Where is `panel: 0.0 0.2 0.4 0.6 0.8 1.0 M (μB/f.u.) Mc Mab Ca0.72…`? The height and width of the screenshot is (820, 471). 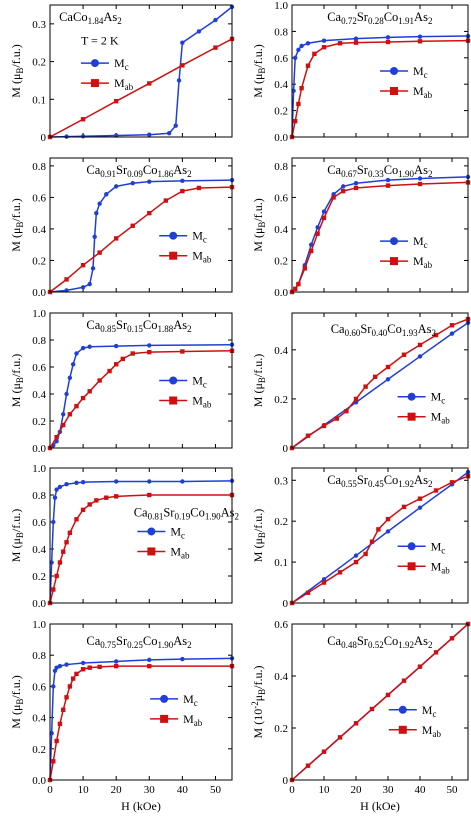 panel: 0.0 0.2 0.4 0.6 0.8 1.0 M (μB/f.u.) Mc Mab Ca0.72… is located at coordinates (361, 72).